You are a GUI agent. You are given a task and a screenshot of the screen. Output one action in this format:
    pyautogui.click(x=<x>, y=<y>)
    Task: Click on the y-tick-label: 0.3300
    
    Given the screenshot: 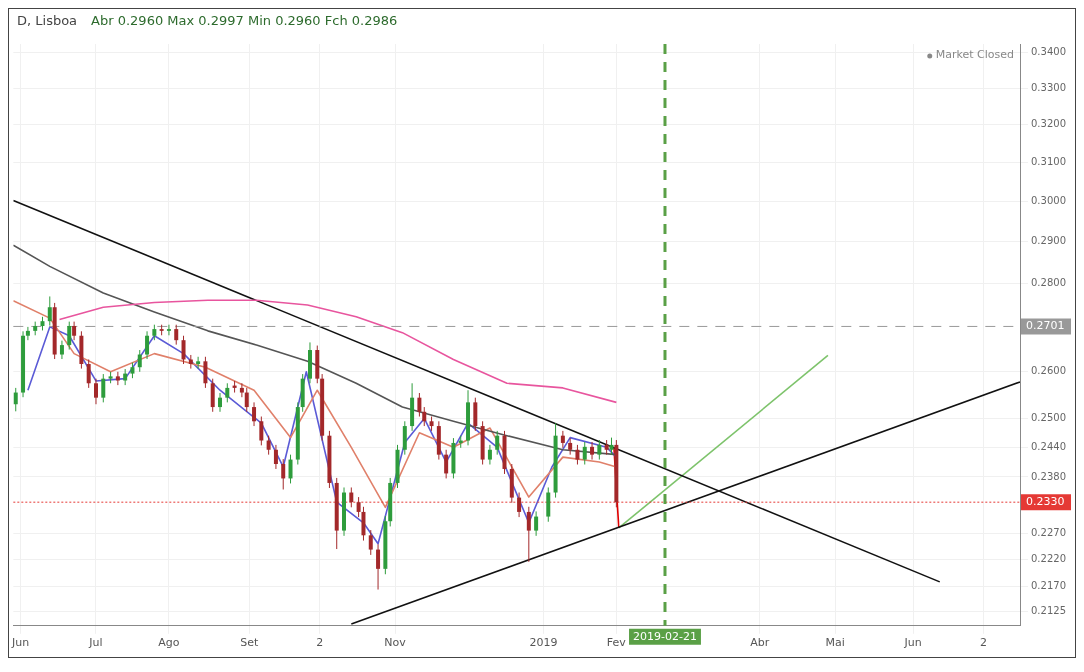 What is the action you would take?
    pyautogui.click(x=1049, y=87)
    